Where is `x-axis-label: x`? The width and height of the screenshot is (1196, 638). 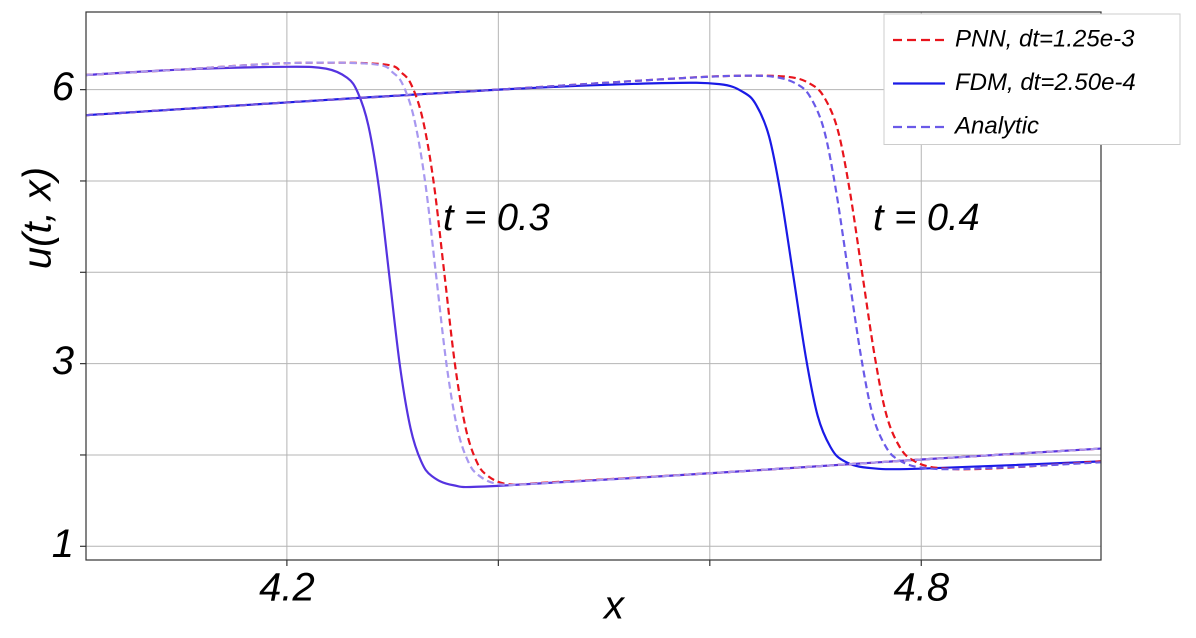
x-axis-label: x is located at coordinates (614, 606).